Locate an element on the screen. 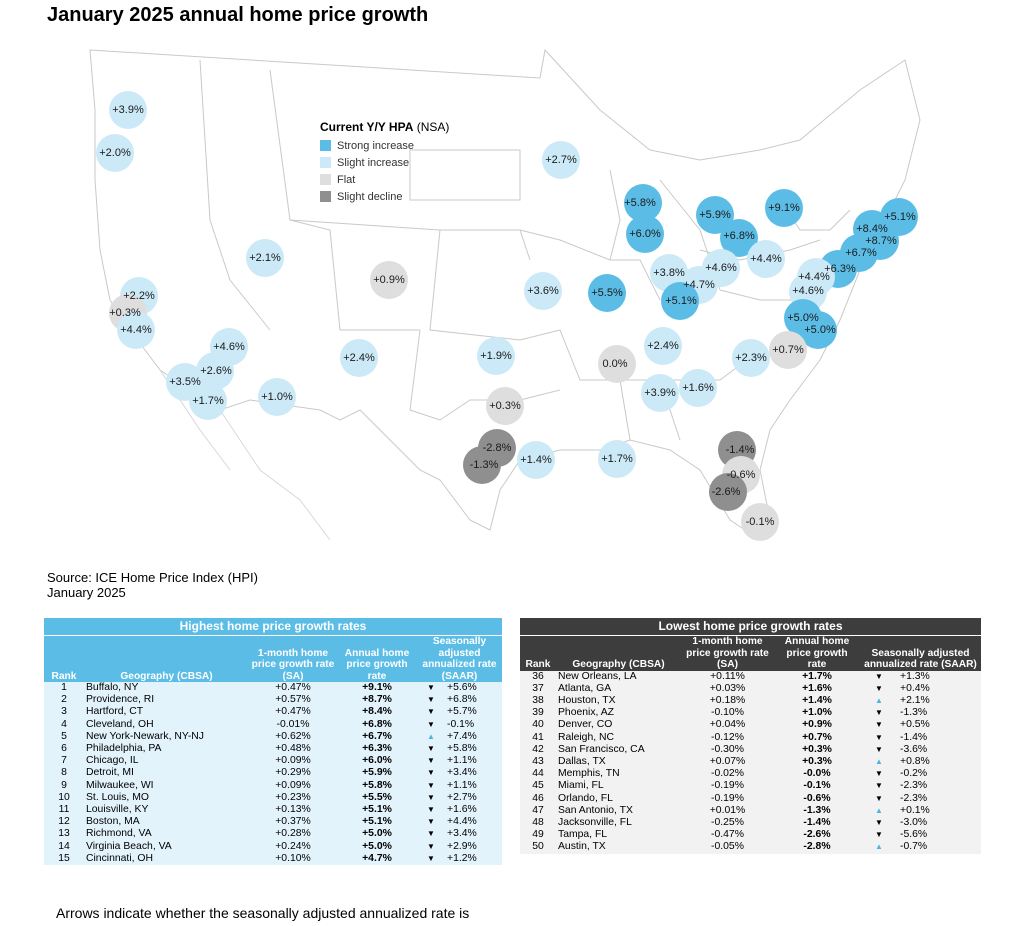  m1-cell: +0.10% is located at coordinates (293, 858).